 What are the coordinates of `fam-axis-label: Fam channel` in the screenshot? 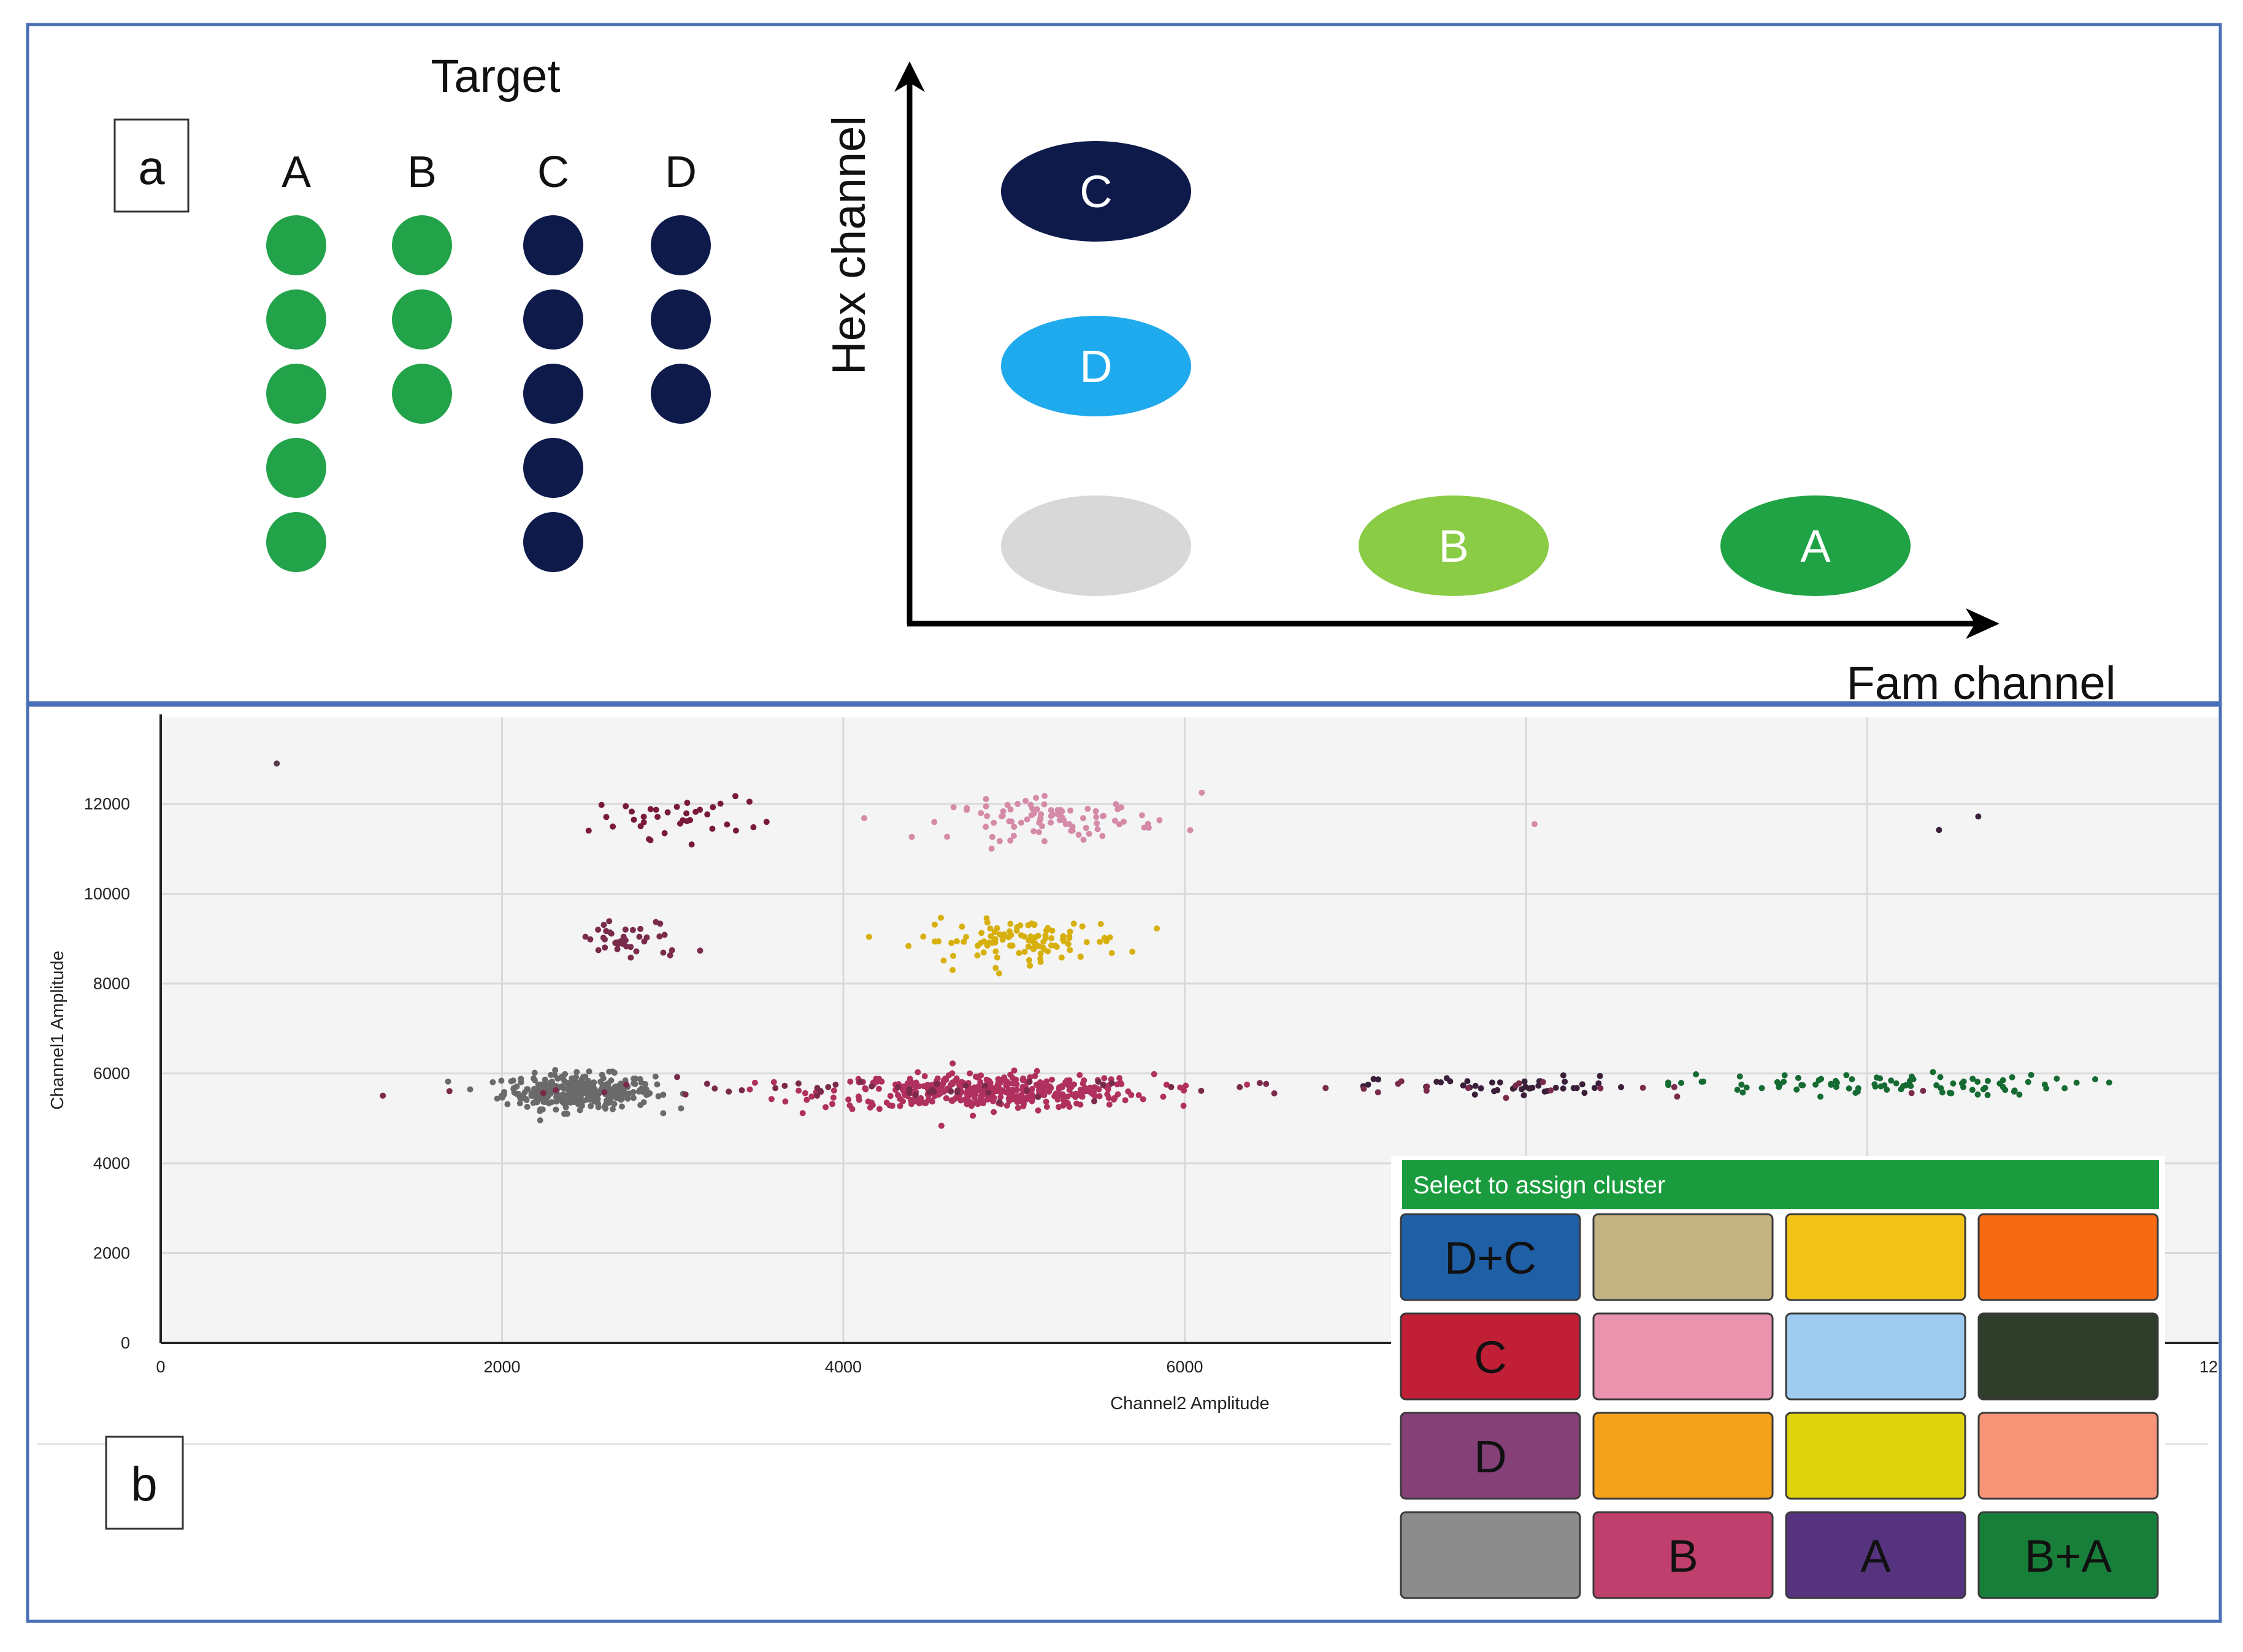 It's located at (1980, 683).